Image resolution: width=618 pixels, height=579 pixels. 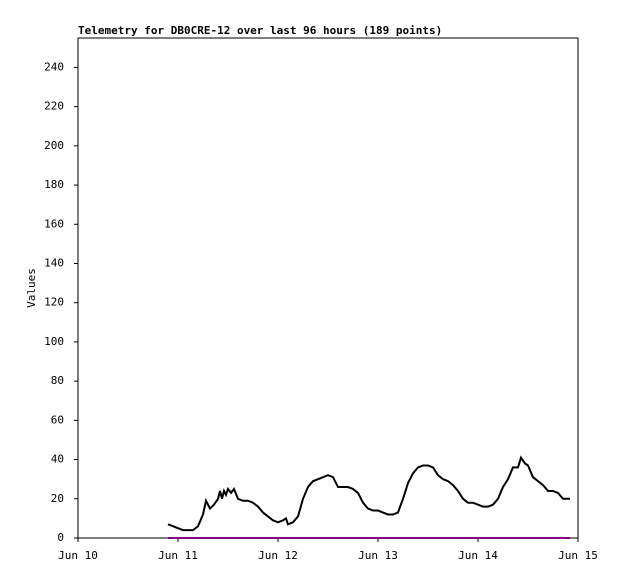 What do you see at coordinates (57, 380) in the screenshot?
I see `y-tick-label: 80` at bounding box center [57, 380].